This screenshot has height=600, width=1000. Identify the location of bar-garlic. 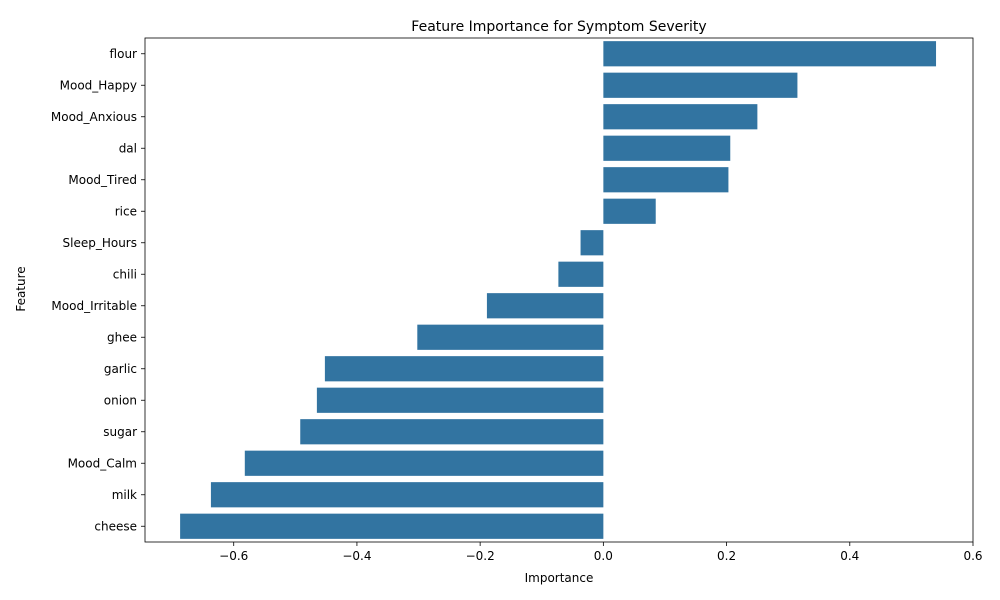
(464, 369).